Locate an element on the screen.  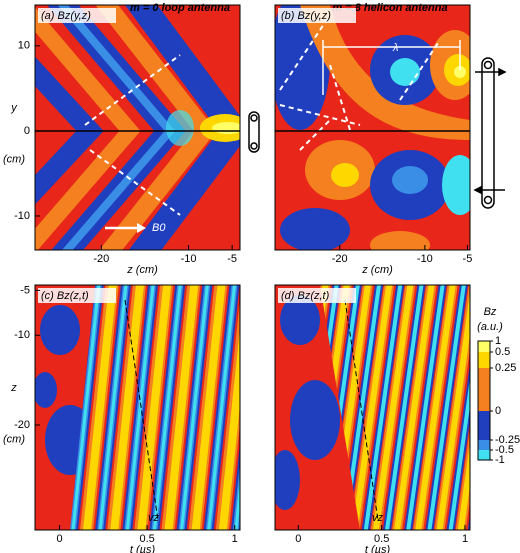
panel-label: (a) Bz(y,z) is located at coordinates (66, 16).